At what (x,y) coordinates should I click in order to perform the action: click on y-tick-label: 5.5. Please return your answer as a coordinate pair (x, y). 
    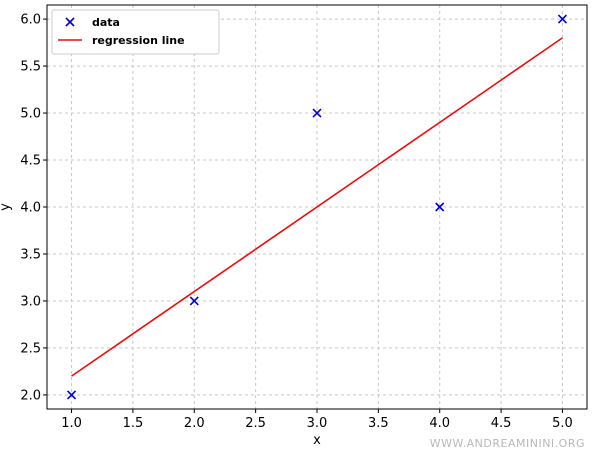
    Looking at the image, I should click on (30, 67).